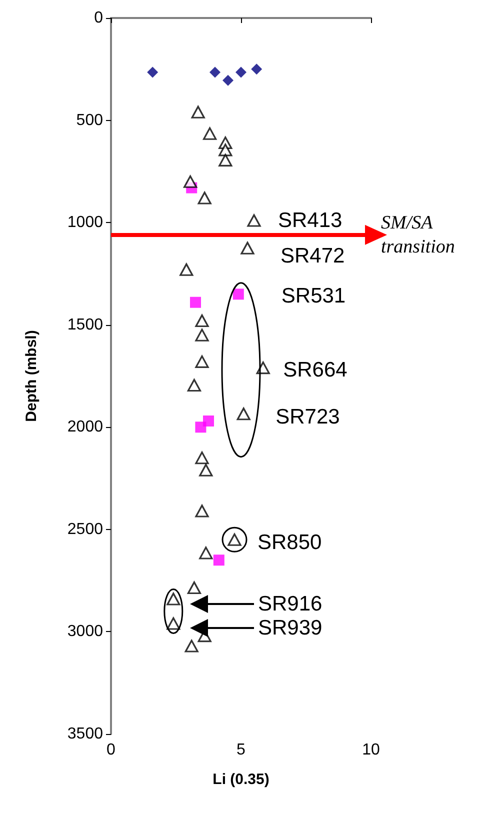 This screenshot has width=480, height=817. What do you see at coordinates (418, 235) in the screenshot?
I see `ref-line-label: SM/SA transition` at bounding box center [418, 235].